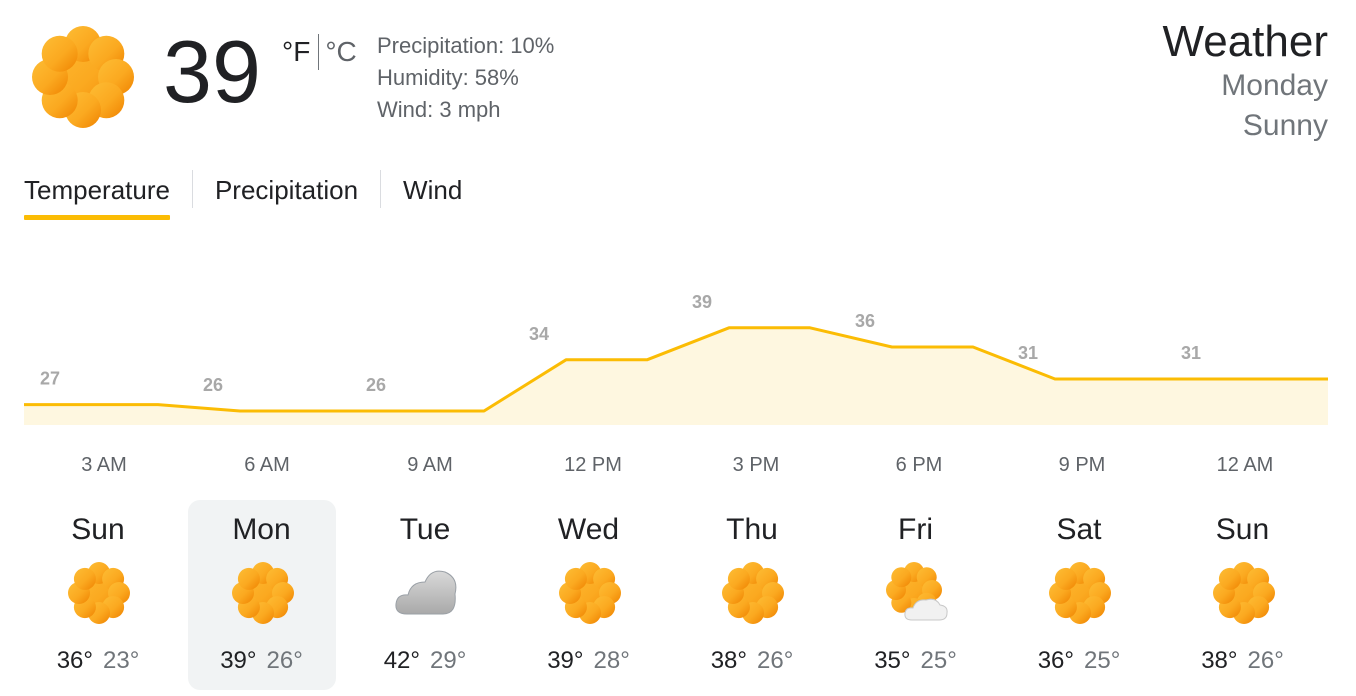 This screenshot has width=1356, height=696. I want to click on forecast-day-card: Sun 36° 23°, so click(98, 595).